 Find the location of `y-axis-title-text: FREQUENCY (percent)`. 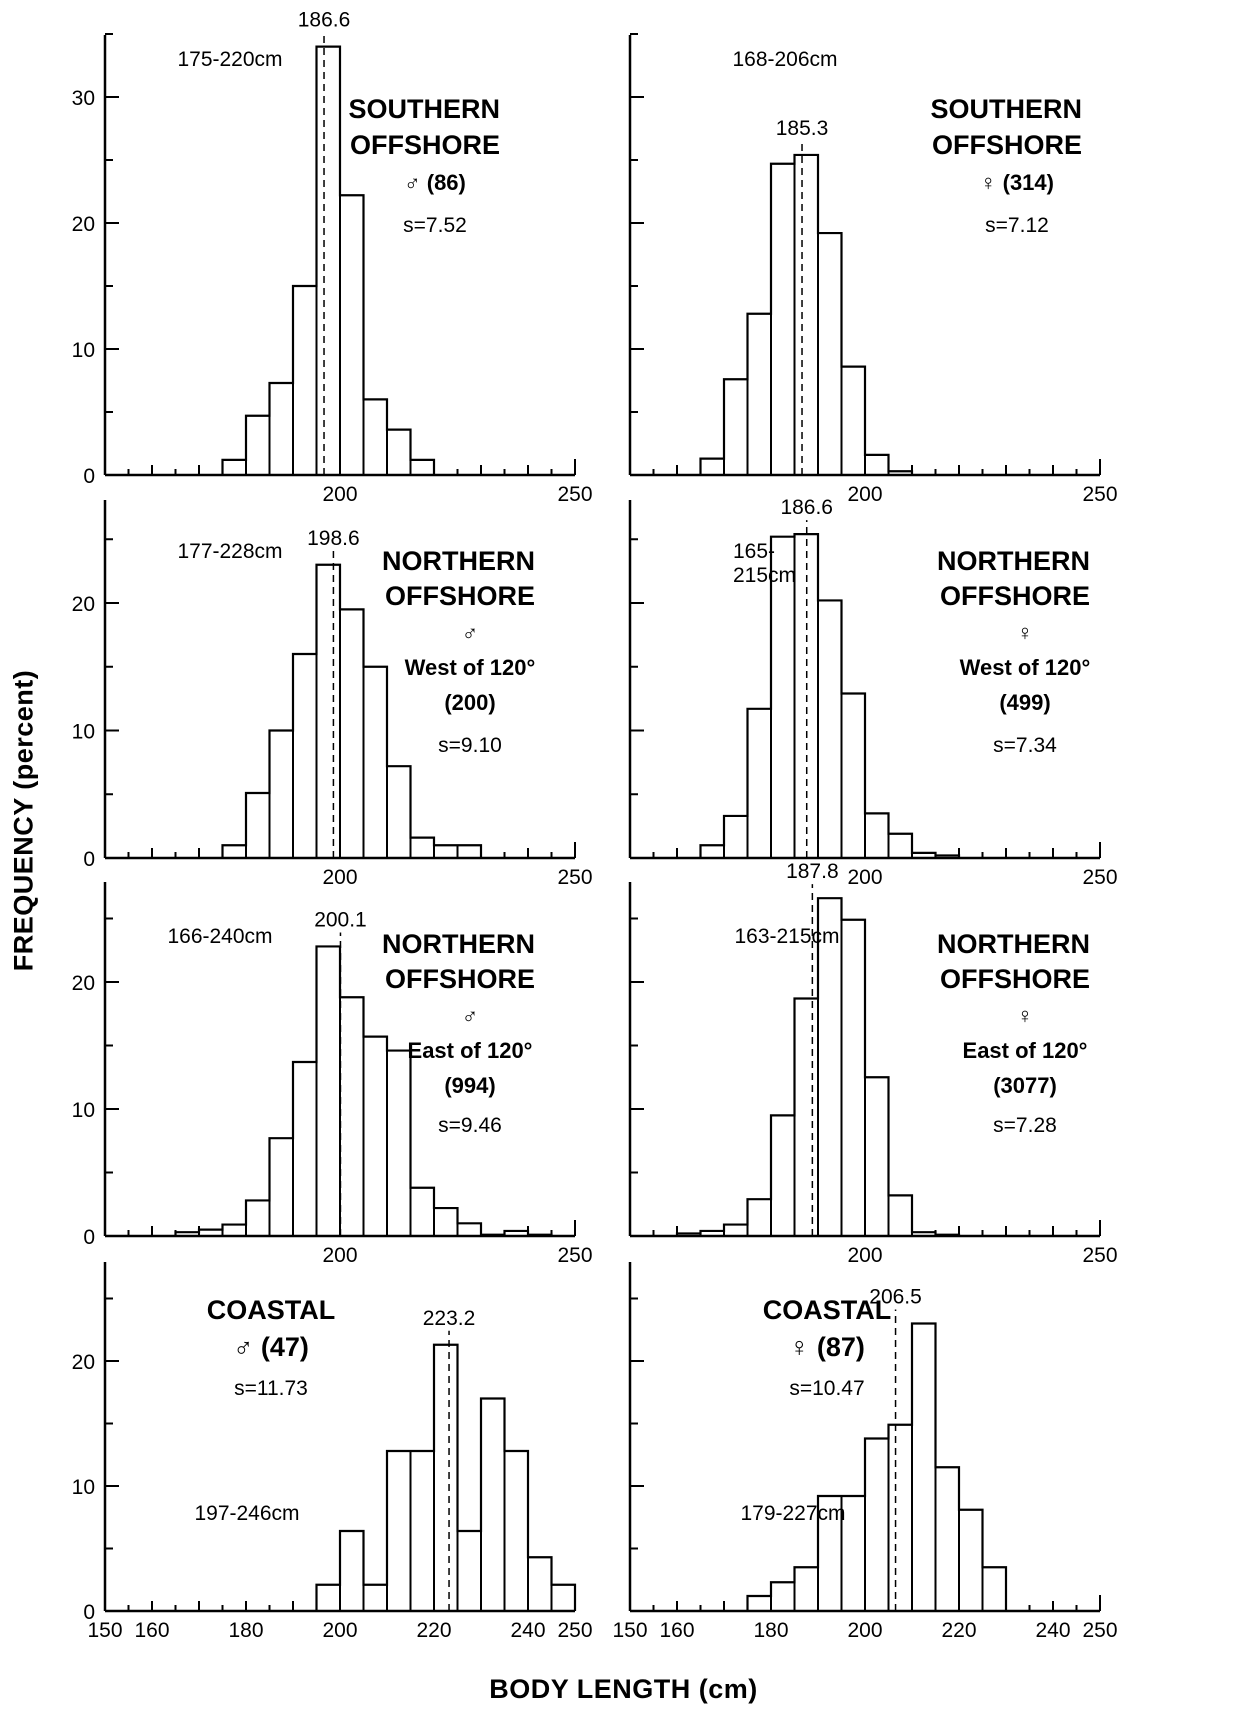

y-axis-title-text: FREQUENCY (percent) is located at coordinates (23, 820).